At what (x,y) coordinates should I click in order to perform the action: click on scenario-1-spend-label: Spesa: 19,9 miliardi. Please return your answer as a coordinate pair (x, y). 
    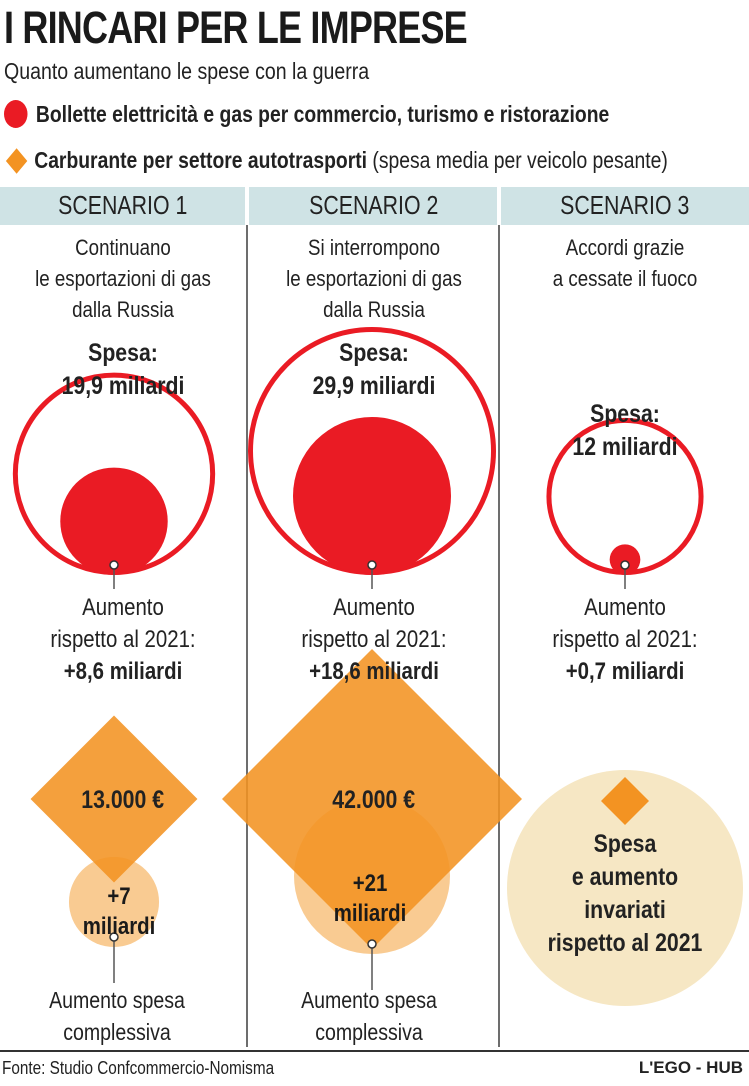
    Looking at the image, I should click on (123, 369).